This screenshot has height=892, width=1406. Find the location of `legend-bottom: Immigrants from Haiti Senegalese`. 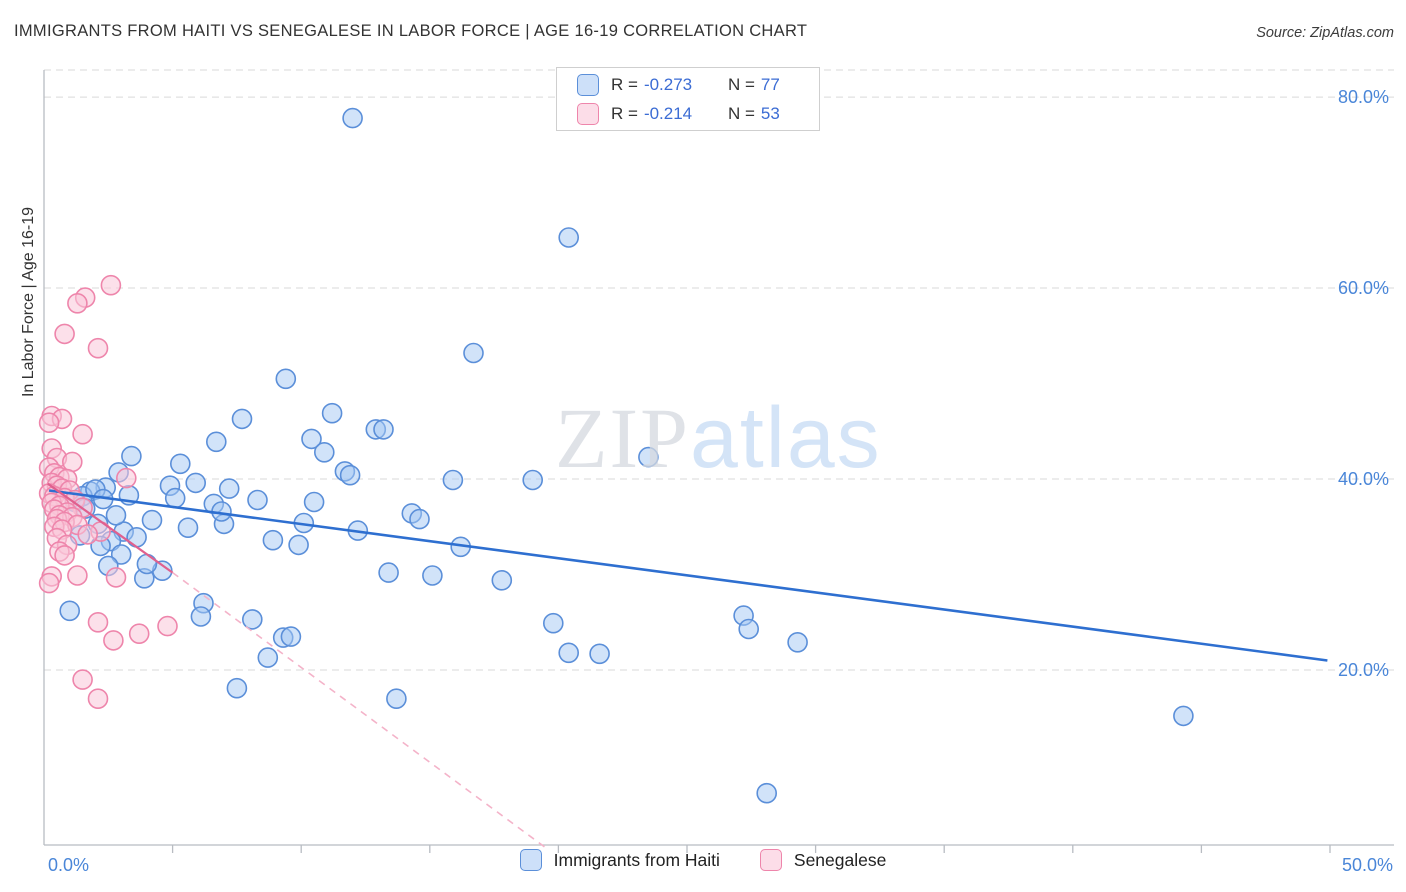

legend-bottom: Immigrants from Haiti Senegalese is located at coordinates (703, 860).